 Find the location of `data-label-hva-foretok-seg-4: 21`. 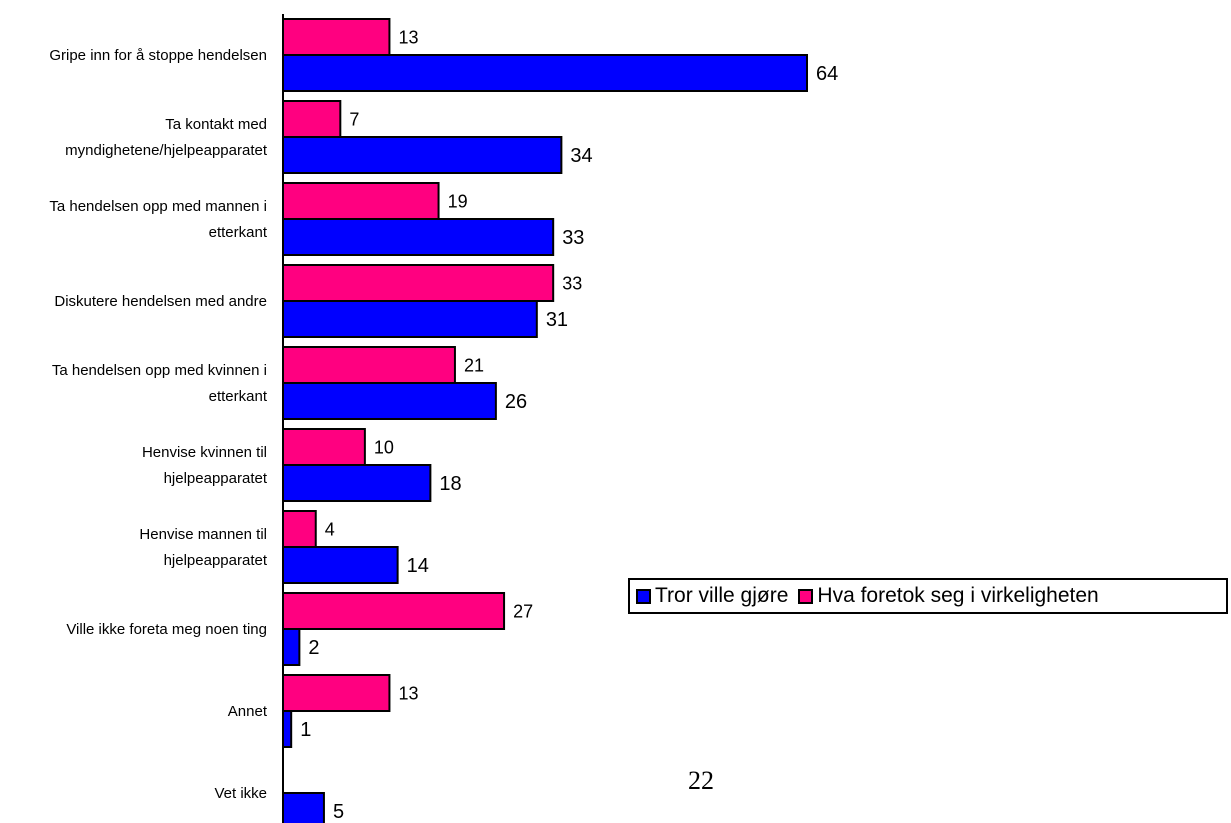

data-label-hva-foretok-seg-4: 21 is located at coordinates (474, 365).